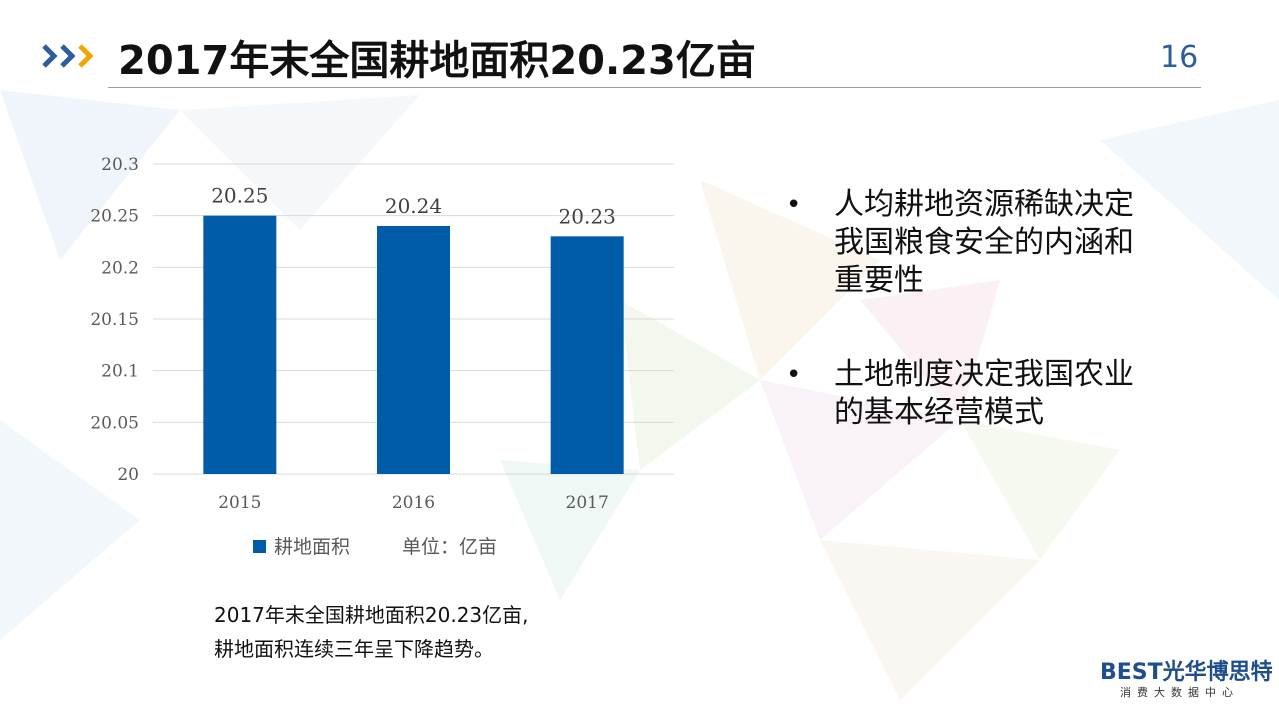 Image resolution: width=1279 pixels, height=720 pixels. I want to click on chevrons-icon, so click(68, 56).